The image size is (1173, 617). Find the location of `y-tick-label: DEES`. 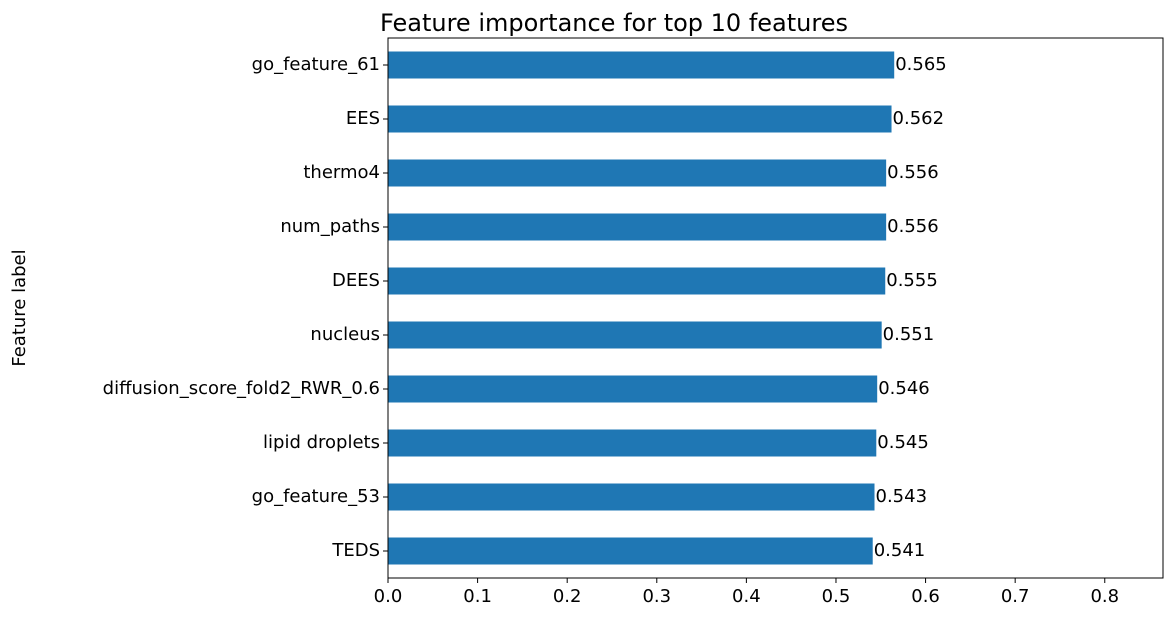

y-tick-label: DEES is located at coordinates (356, 280).